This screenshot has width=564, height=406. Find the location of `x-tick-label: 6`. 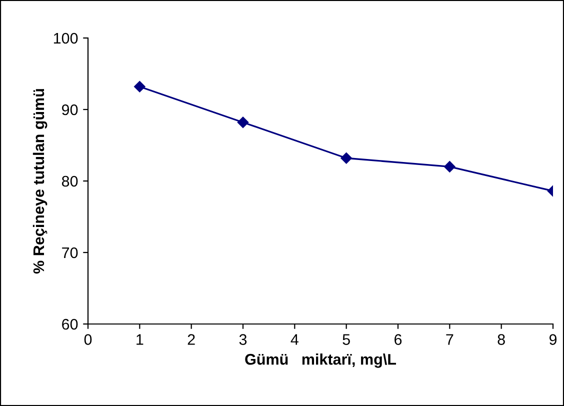

x-tick-label: 6 is located at coordinates (398, 339).